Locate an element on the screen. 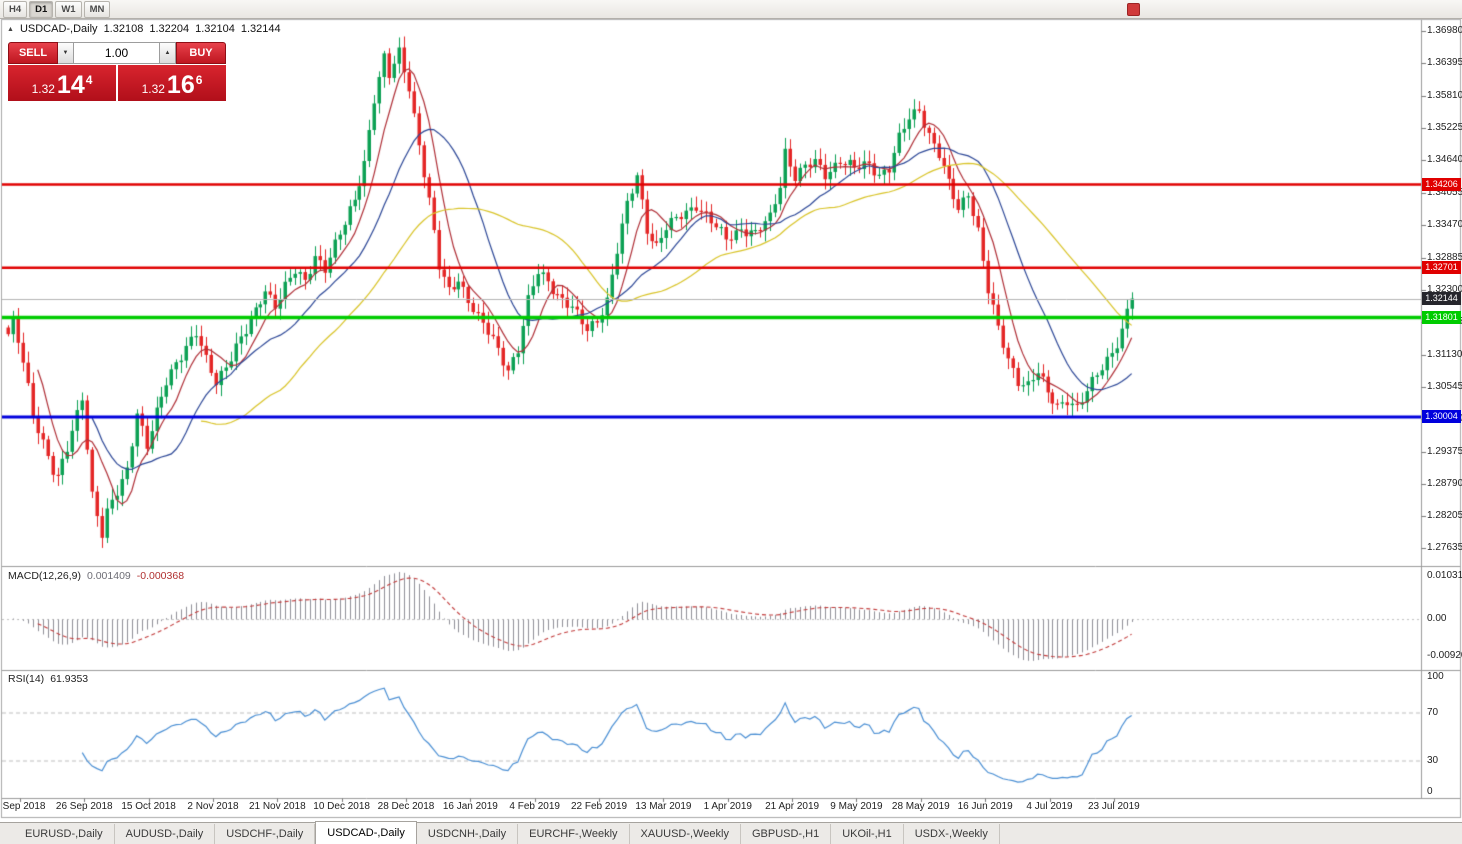 This screenshot has height=844, width=1462. volume-increase-button: ▲ is located at coordinates (168, 53).